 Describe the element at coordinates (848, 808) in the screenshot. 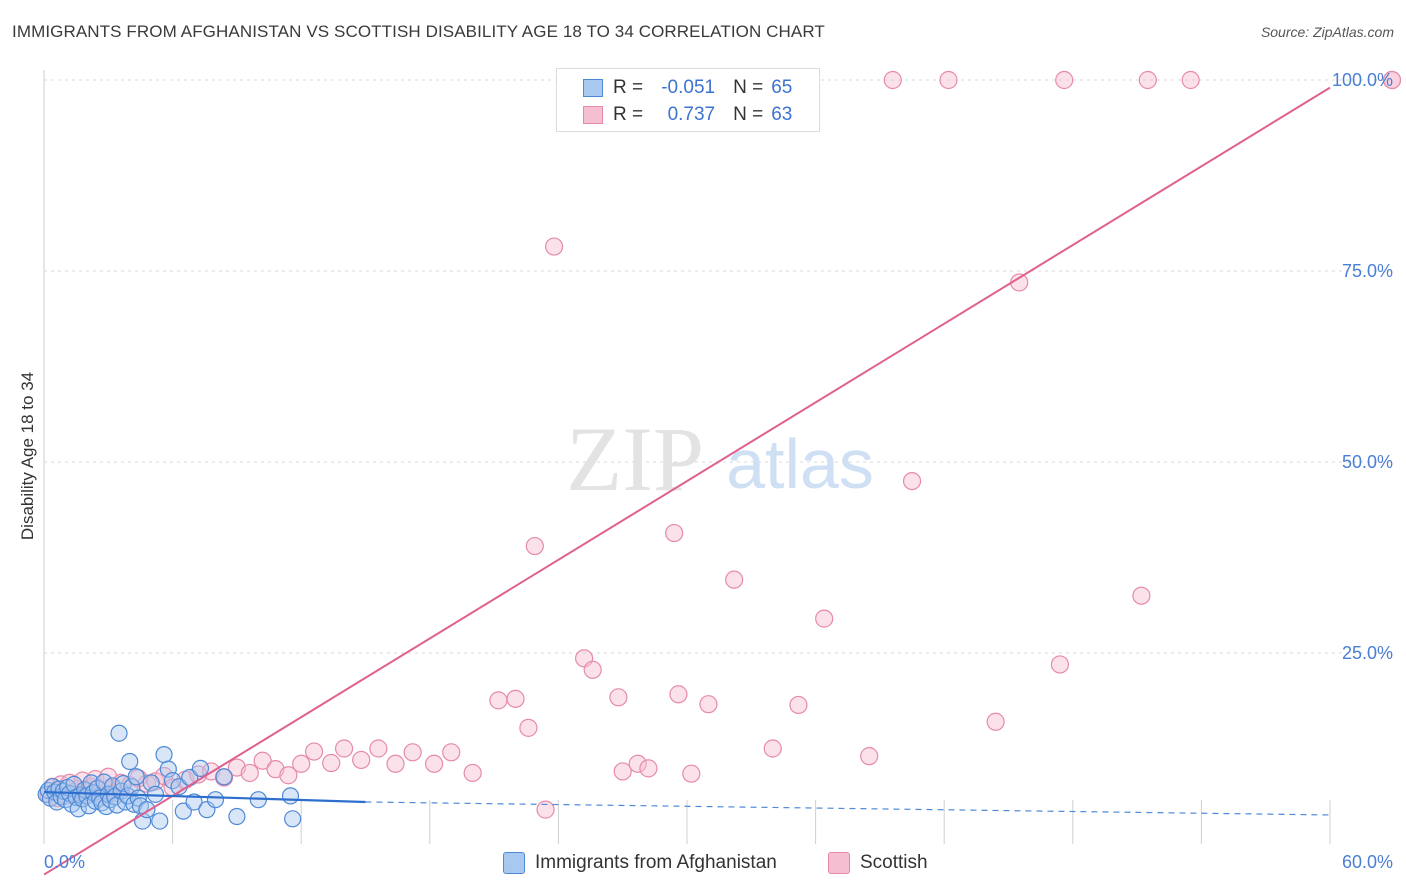

I see `afghanistan-trend-extension` at that location.